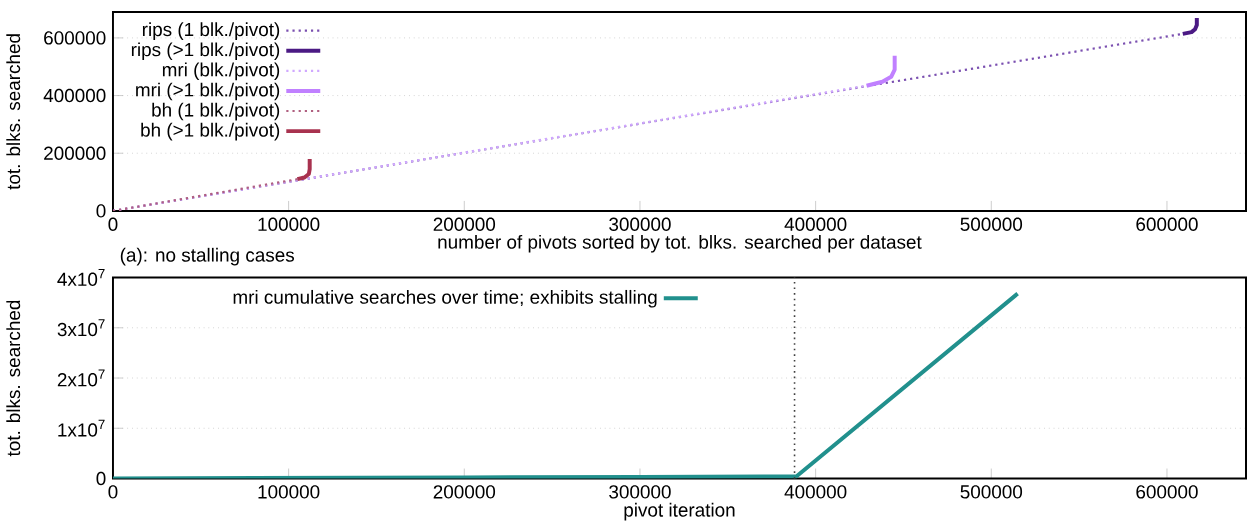 Image resolution: width=1248 pixels, height=527 pixels. What do you see at coordinates (221, 71) in the screenshot?
I see `legend-label: mri (blk./pivot)` at bounding box center [221, 71].